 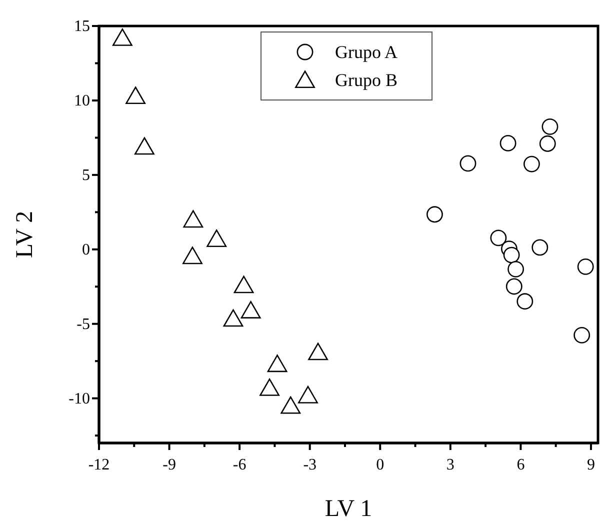 What do you see at coordinates (86, 175) in the screenshot?
I see `y-tick-label: 5` at bounding box center [86, 175].